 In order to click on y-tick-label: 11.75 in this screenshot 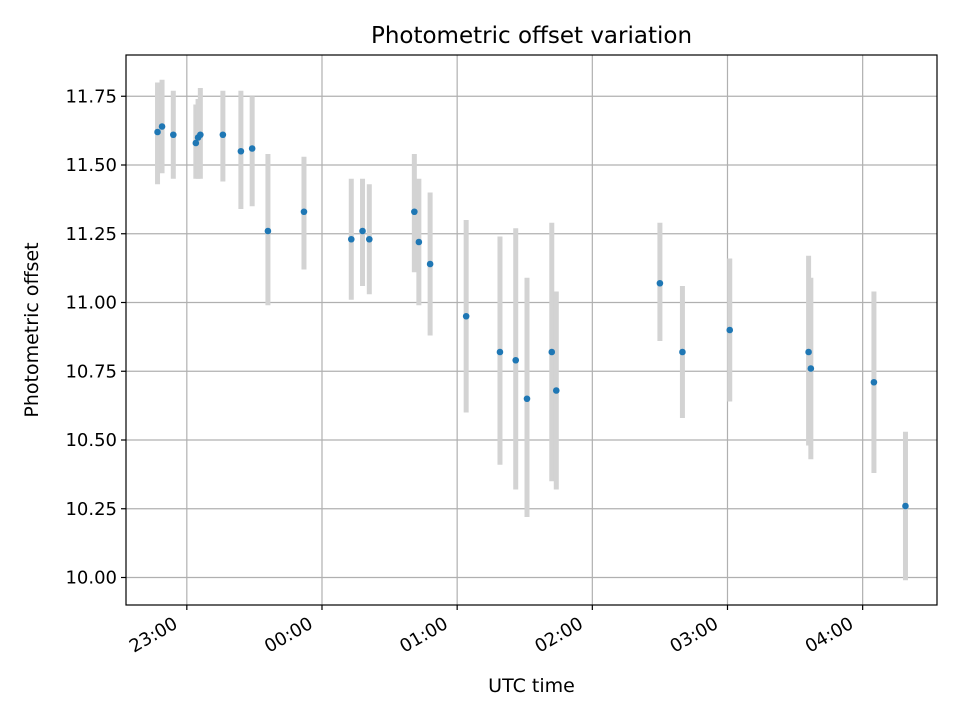, I will do `click(91, 96)`.